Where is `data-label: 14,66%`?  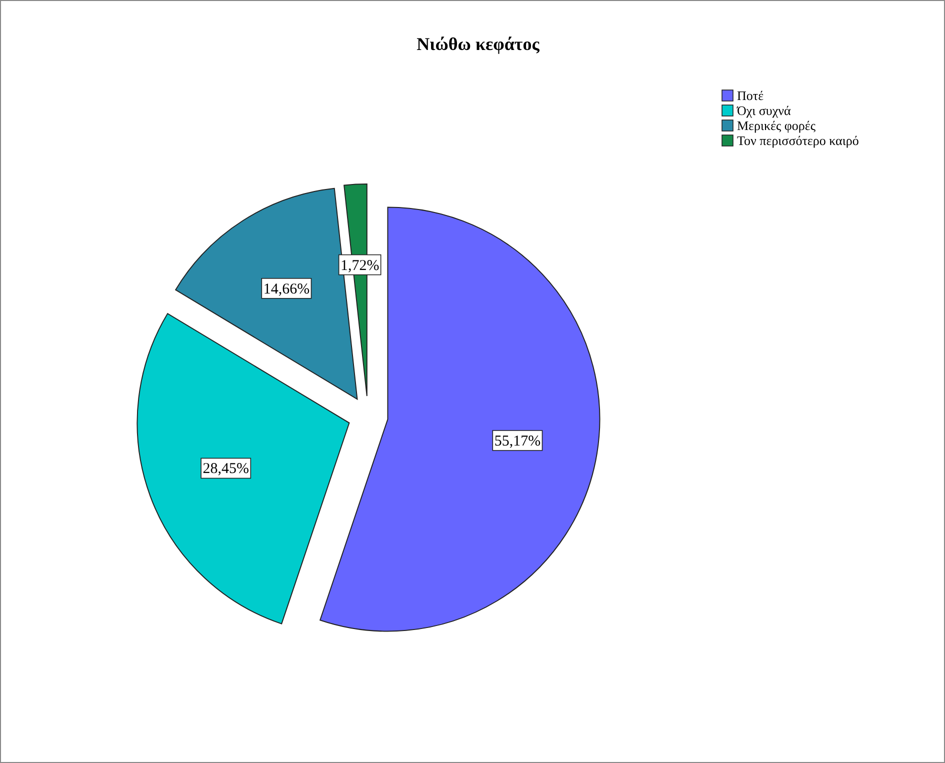
data-label: 14,66% is located at coordinates (286, 289).